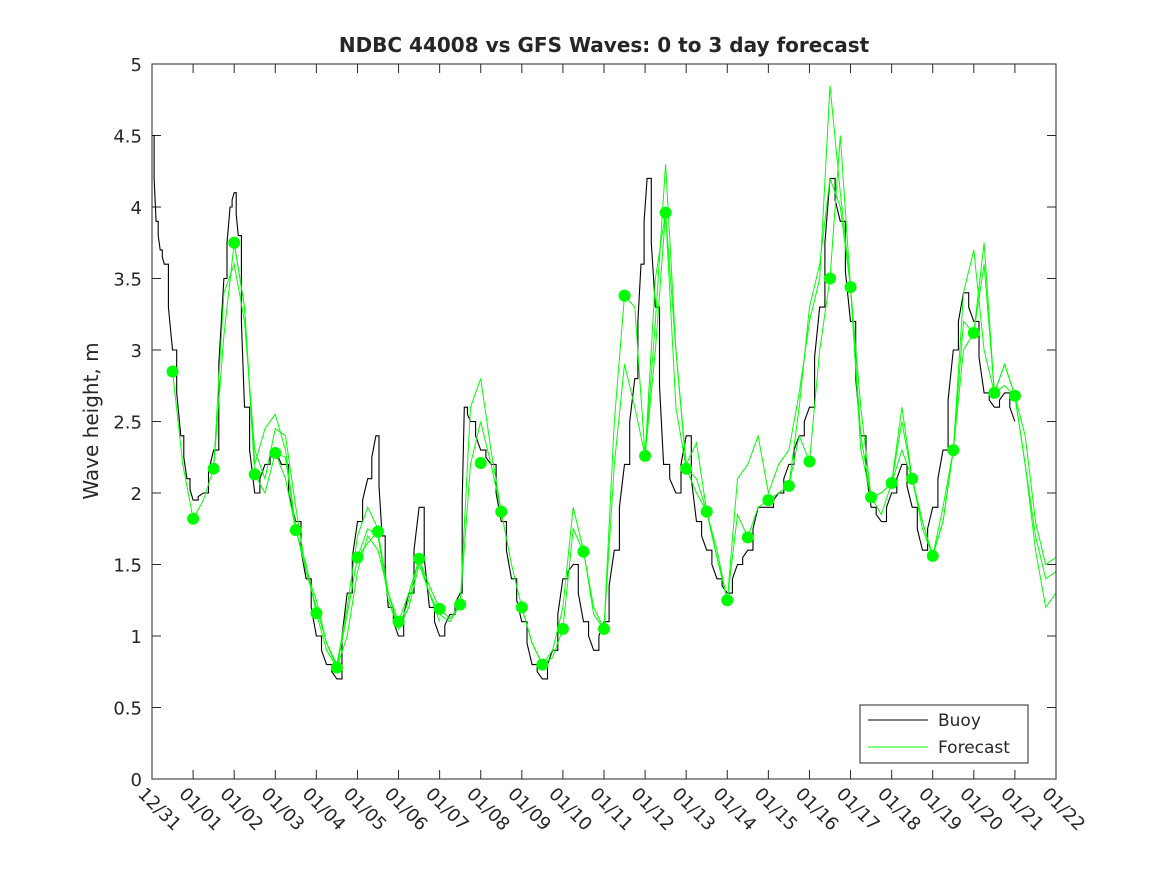 This screenshot has height=875, width=1167. I want to click on legend: Buoy Forecast, so click(944, 734).